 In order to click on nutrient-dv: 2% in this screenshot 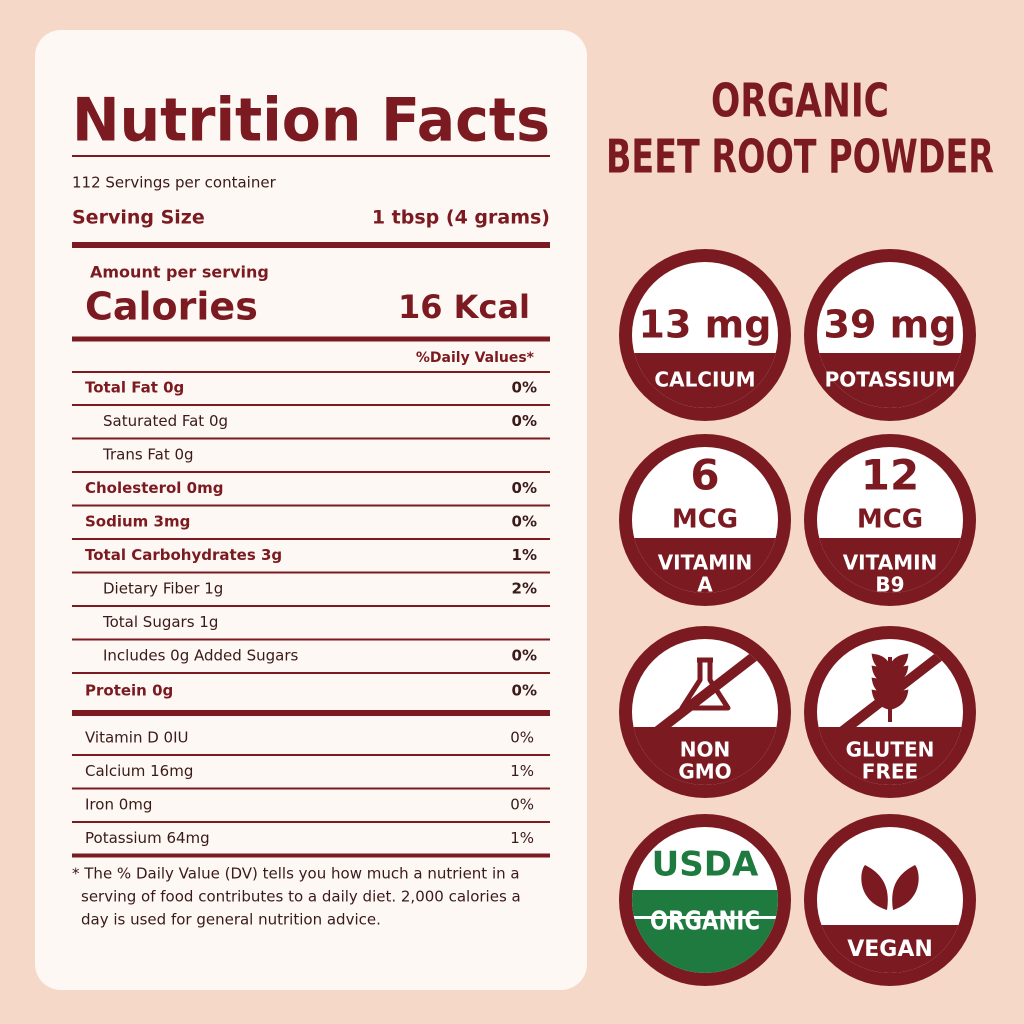, I will do `click(524, 589)`.